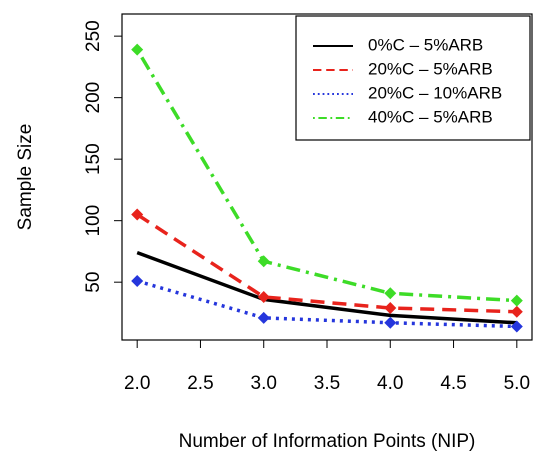 This screenshot has height=459, width=536. I want to click on legend-label: 0%C – 5%ARB, so click(425, 44).